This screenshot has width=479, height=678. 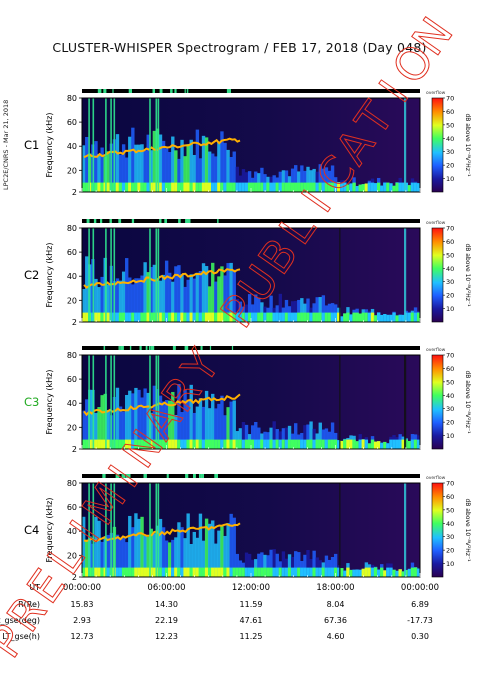 I want to click on data-gap, so click(x=340, y=275).